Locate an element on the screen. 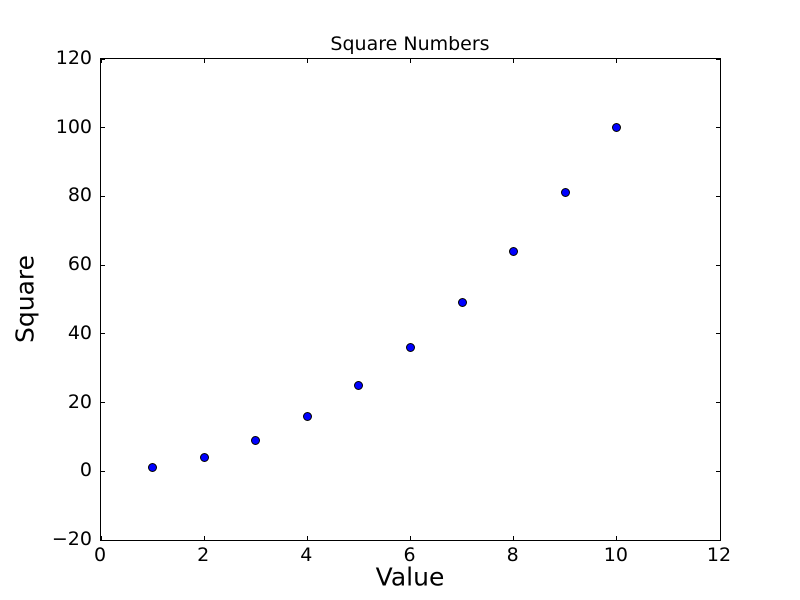 This screenshot has width=800, height=600. x-tick-label: 8 is located at coordinates (512, 555).